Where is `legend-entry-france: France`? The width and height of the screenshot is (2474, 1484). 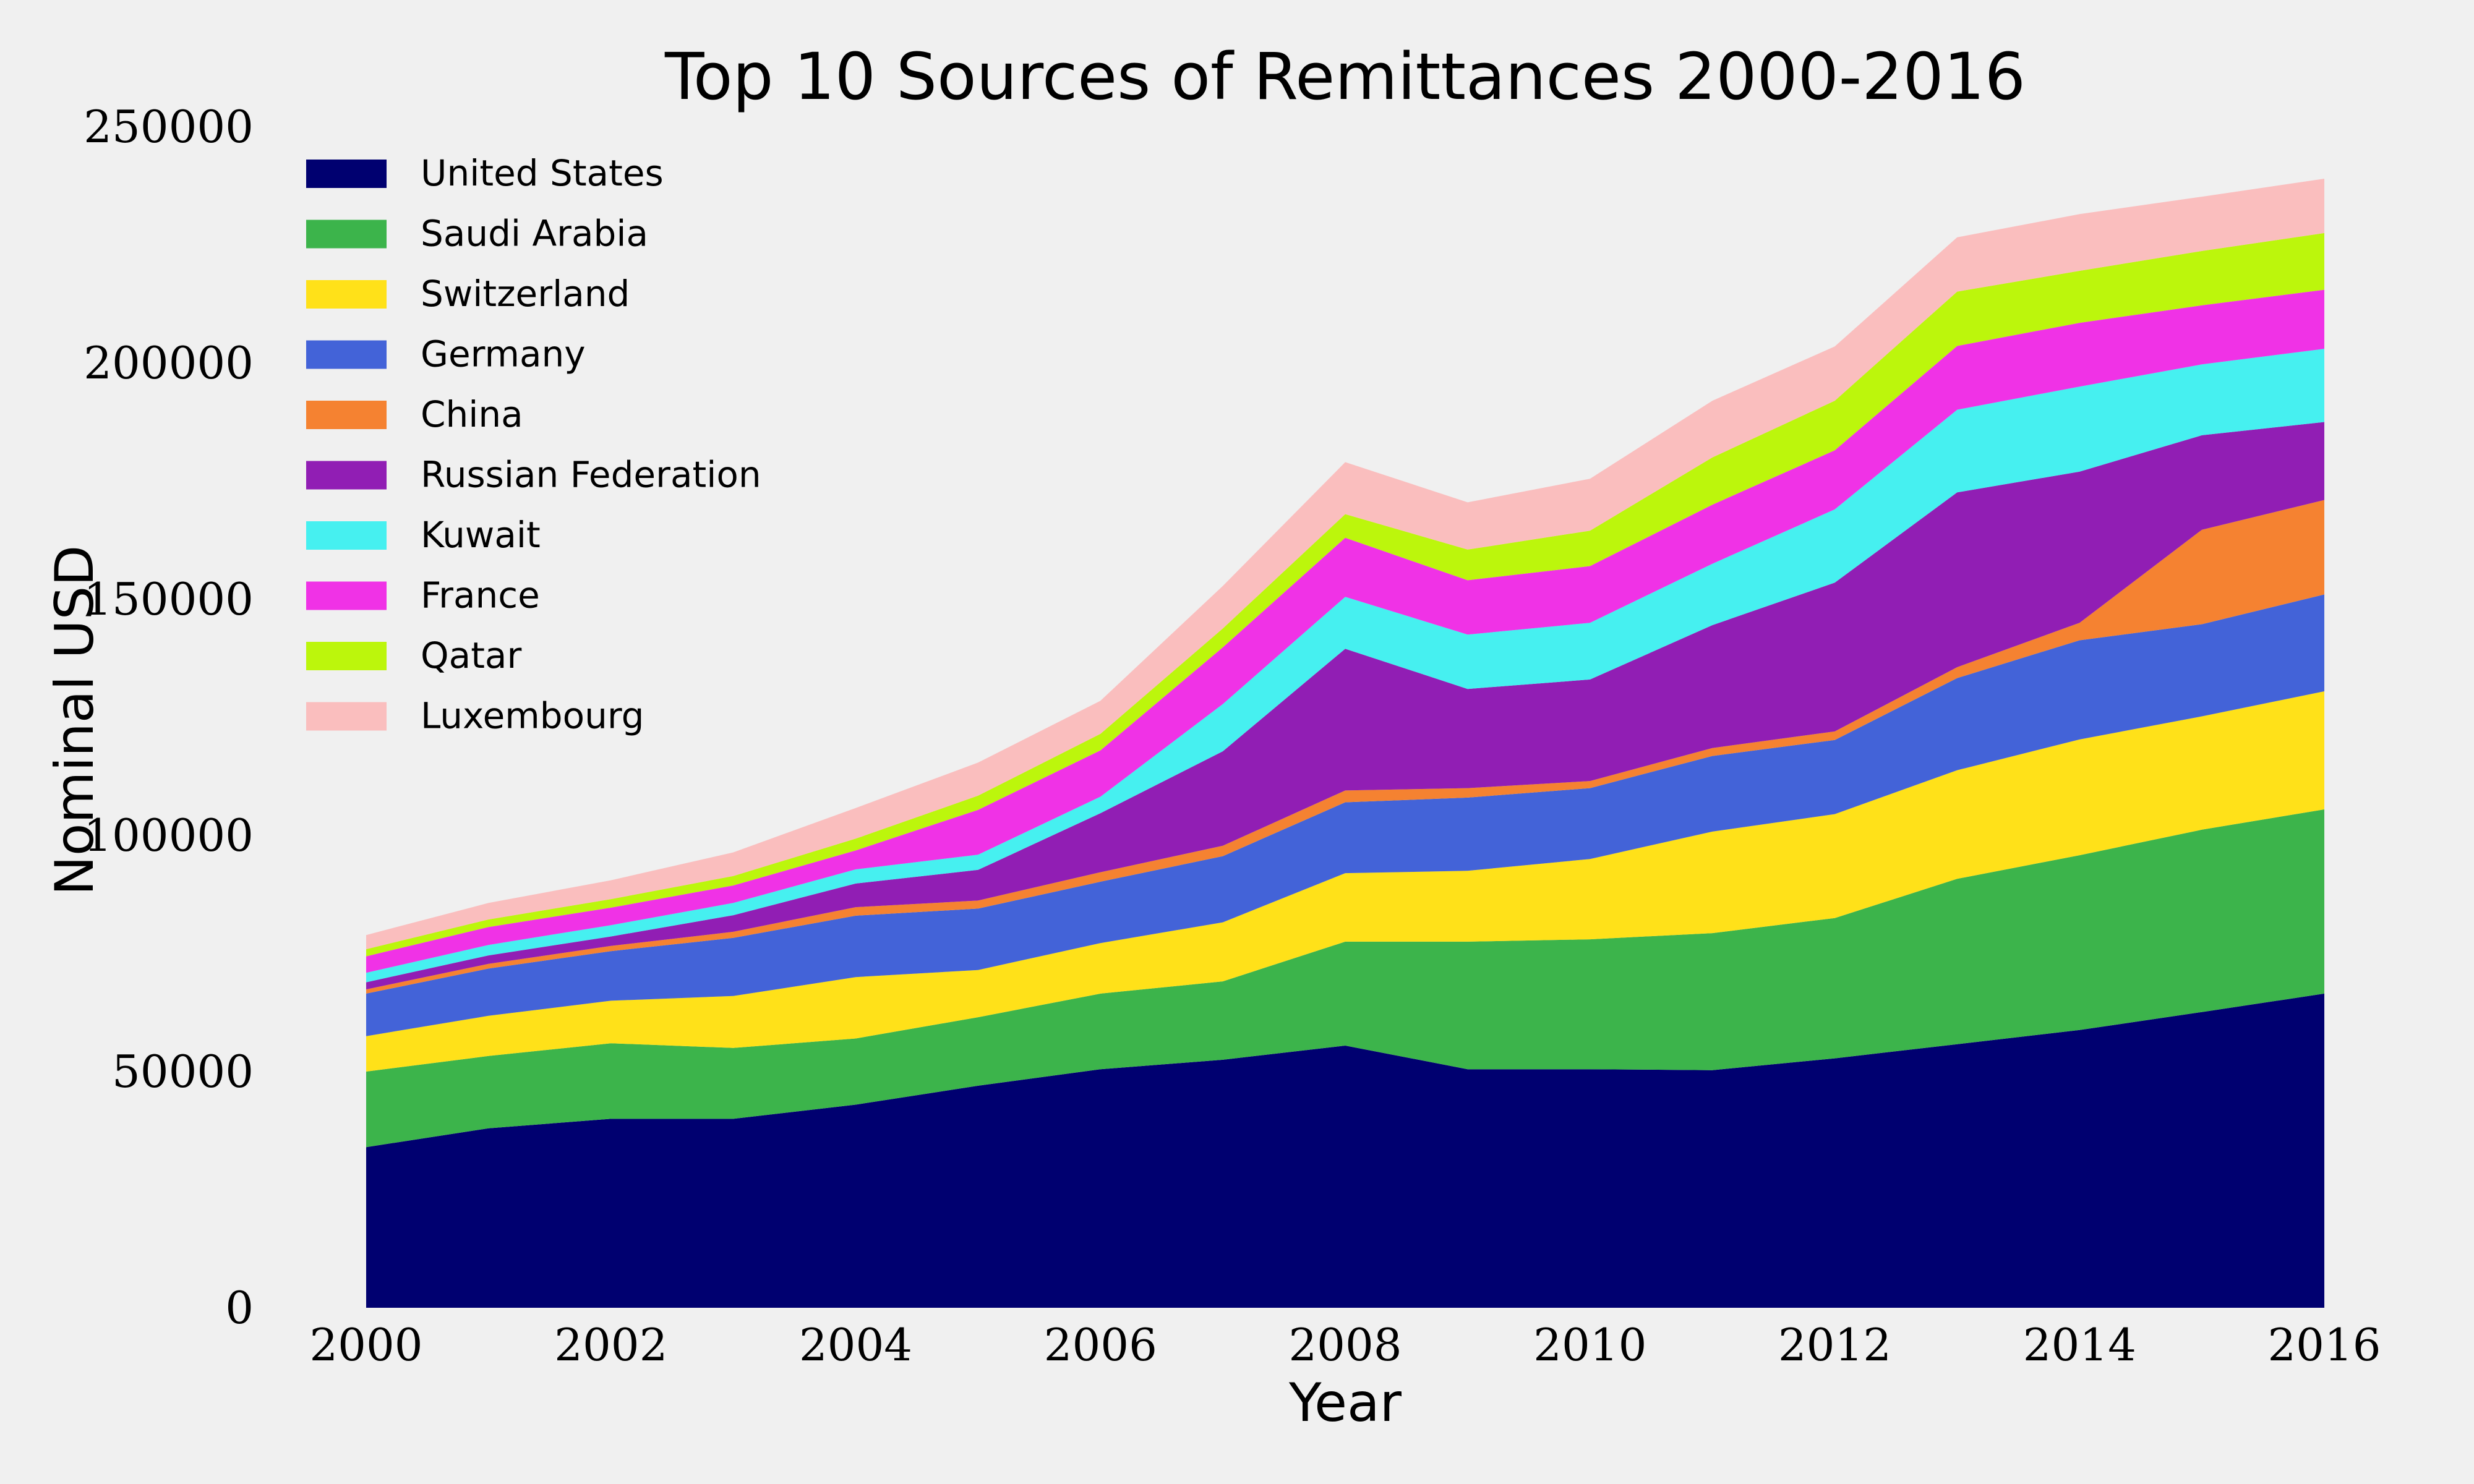 legend-entry-france: France is located at coordinates (423, 595).